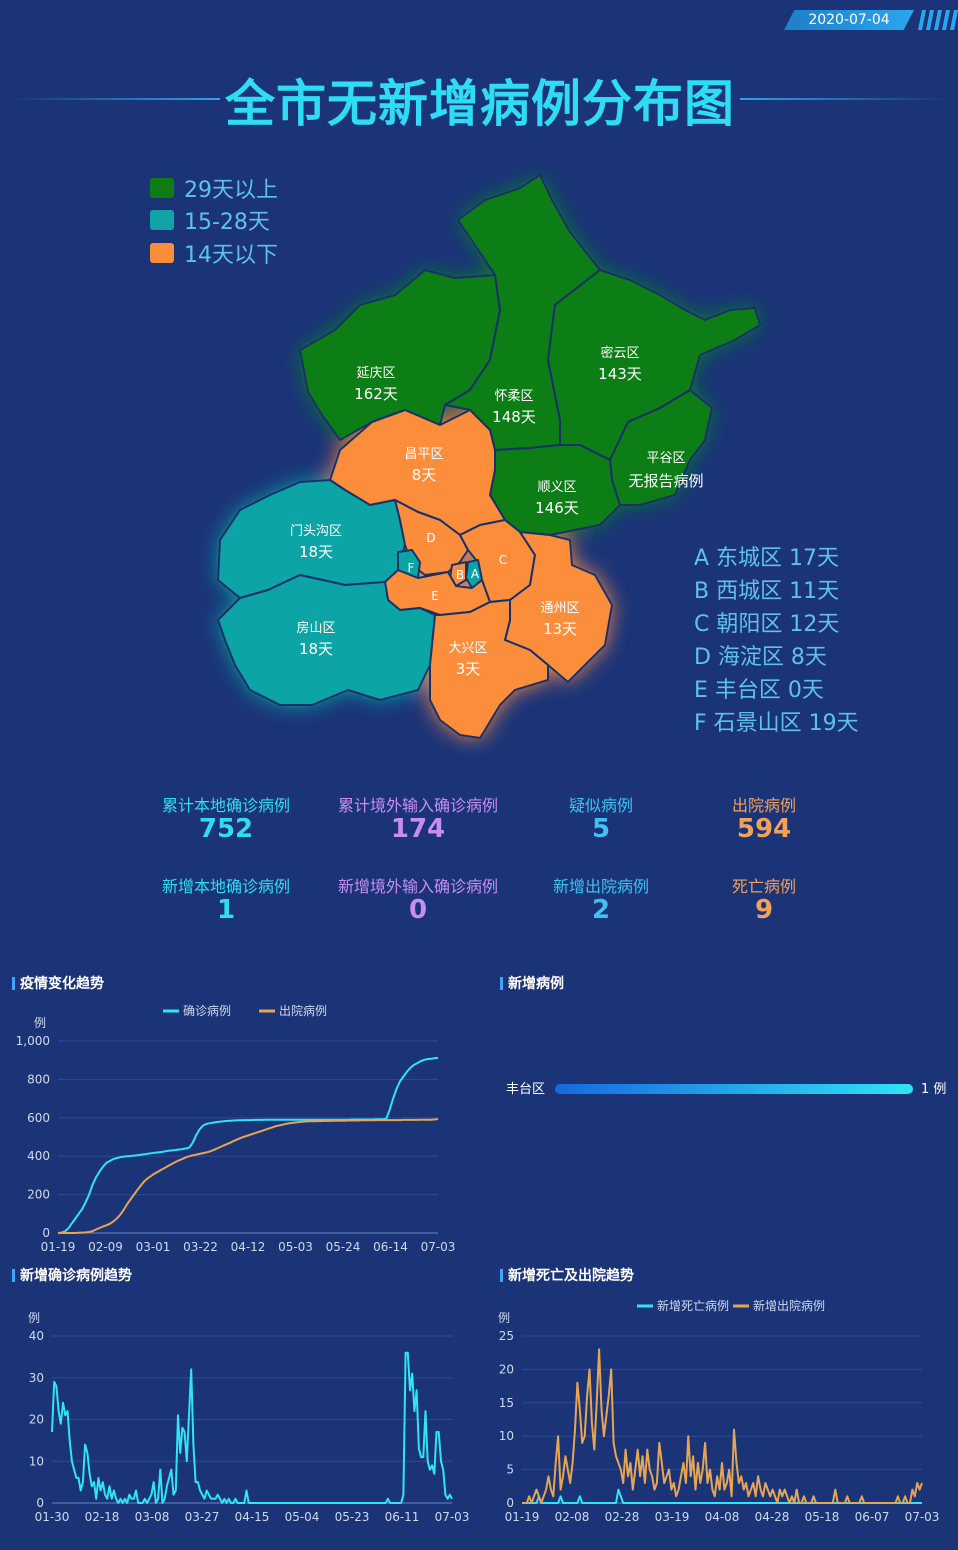  I want to click on x-tick-label: 02-28, so click(622, 1517).